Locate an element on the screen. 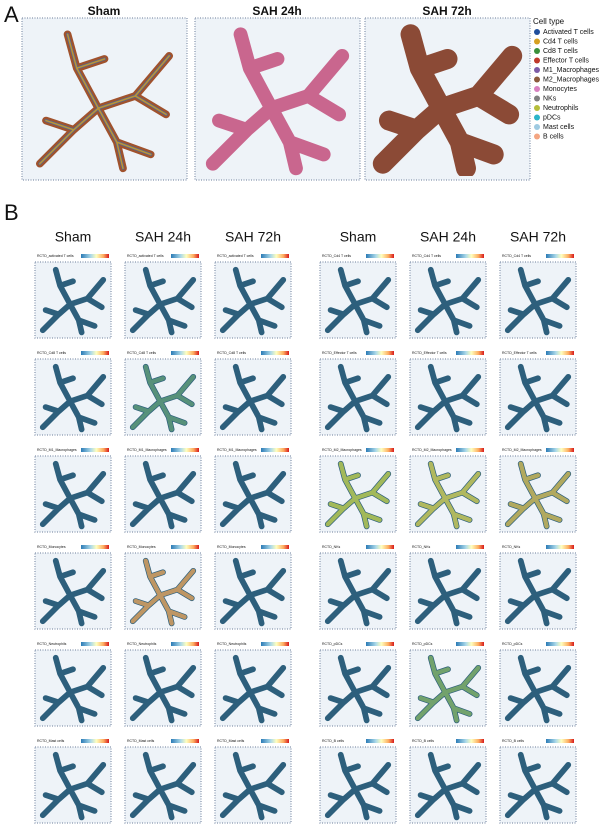  legend-label: Effector T cells is located at coordinates (566, 60).